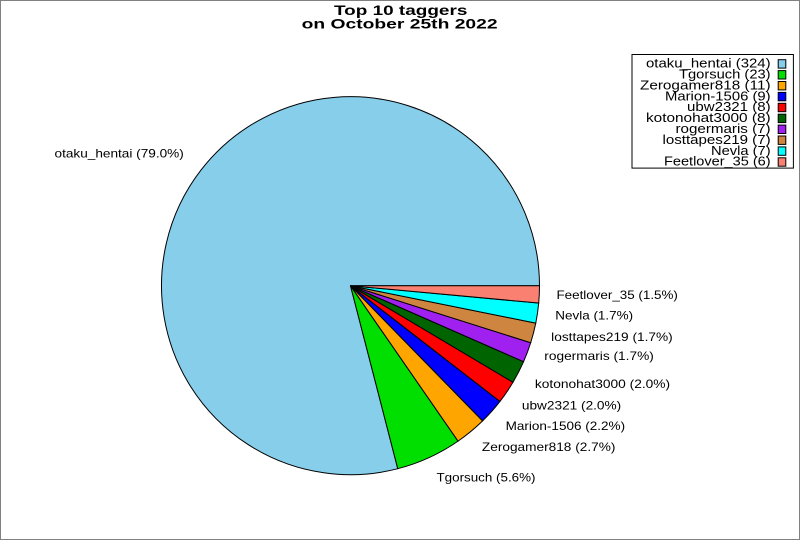 This screenshot has width=800, height=540. I want to click on svg-text: Top 10 taggers, so click(400, 11).